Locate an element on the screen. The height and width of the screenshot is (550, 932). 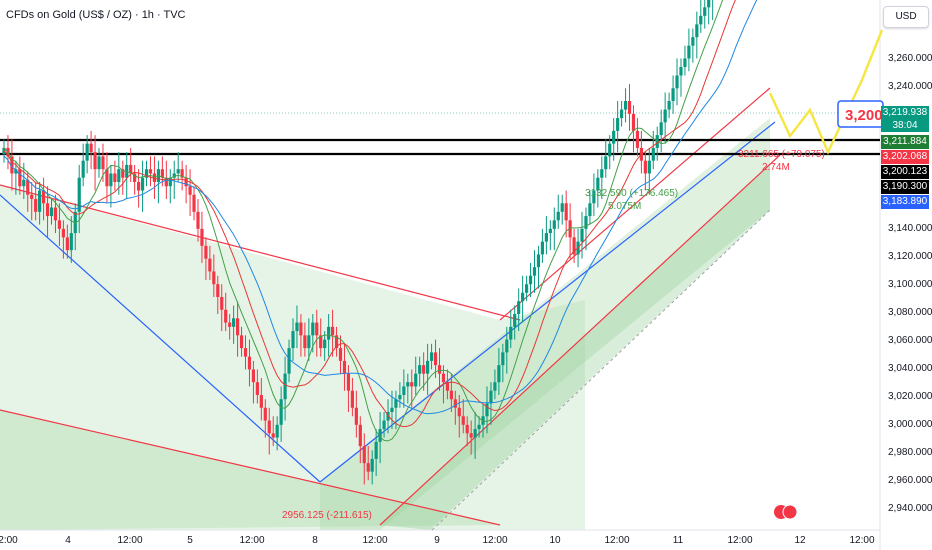
fall-label: 2956.125 (-211.615) is located at coordinates (327, 515).